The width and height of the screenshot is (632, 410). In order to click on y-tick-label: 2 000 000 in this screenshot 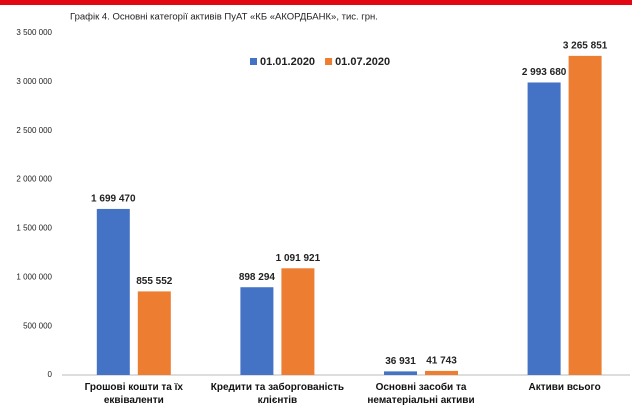, I will do `click(34, 179)`.